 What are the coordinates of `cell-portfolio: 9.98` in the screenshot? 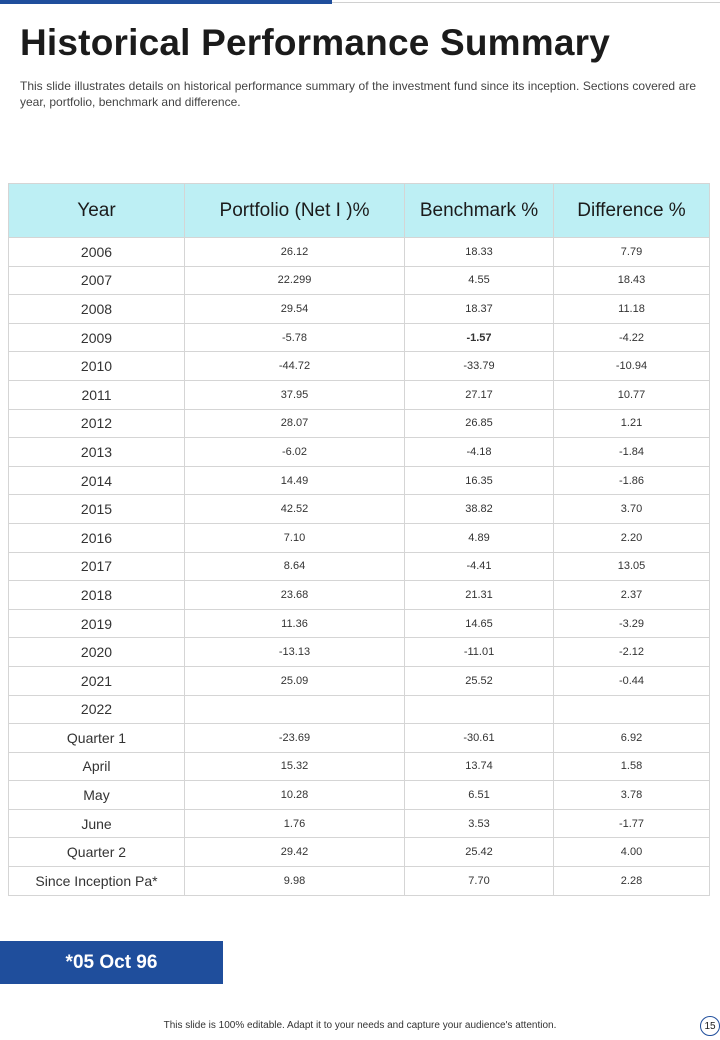 It's located at (294, 881).